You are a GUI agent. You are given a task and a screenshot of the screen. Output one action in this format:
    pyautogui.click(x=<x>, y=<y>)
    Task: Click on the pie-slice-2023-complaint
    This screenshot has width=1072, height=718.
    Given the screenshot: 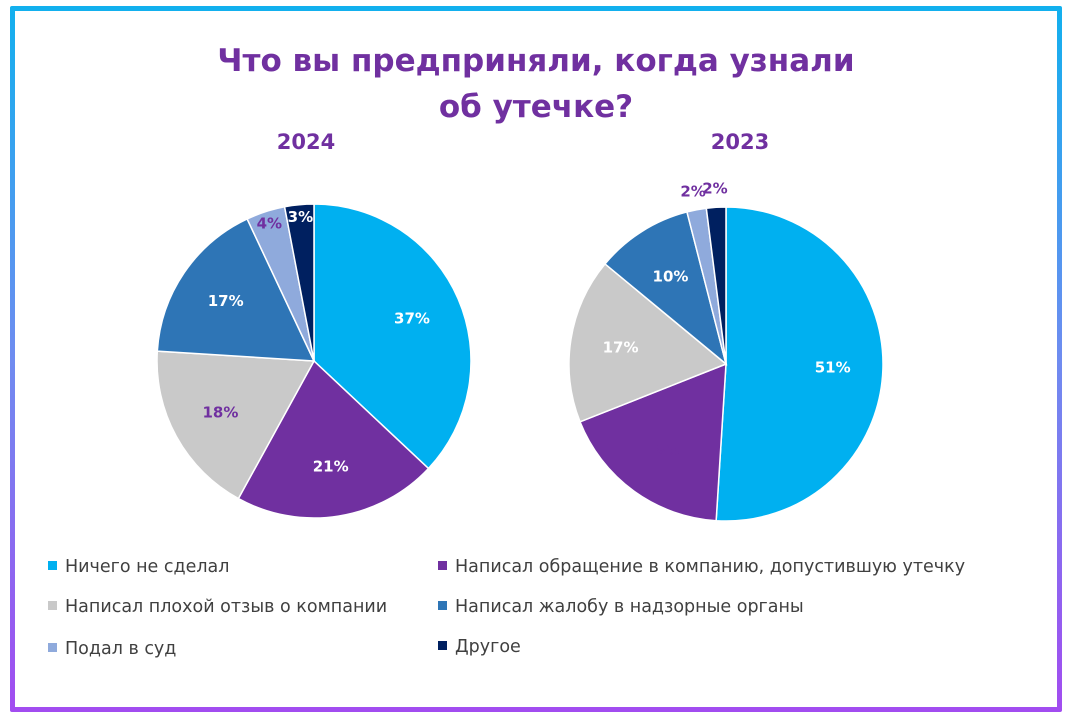 What is the action you would take?
    pyautogui.click(x=665, y=289)
    